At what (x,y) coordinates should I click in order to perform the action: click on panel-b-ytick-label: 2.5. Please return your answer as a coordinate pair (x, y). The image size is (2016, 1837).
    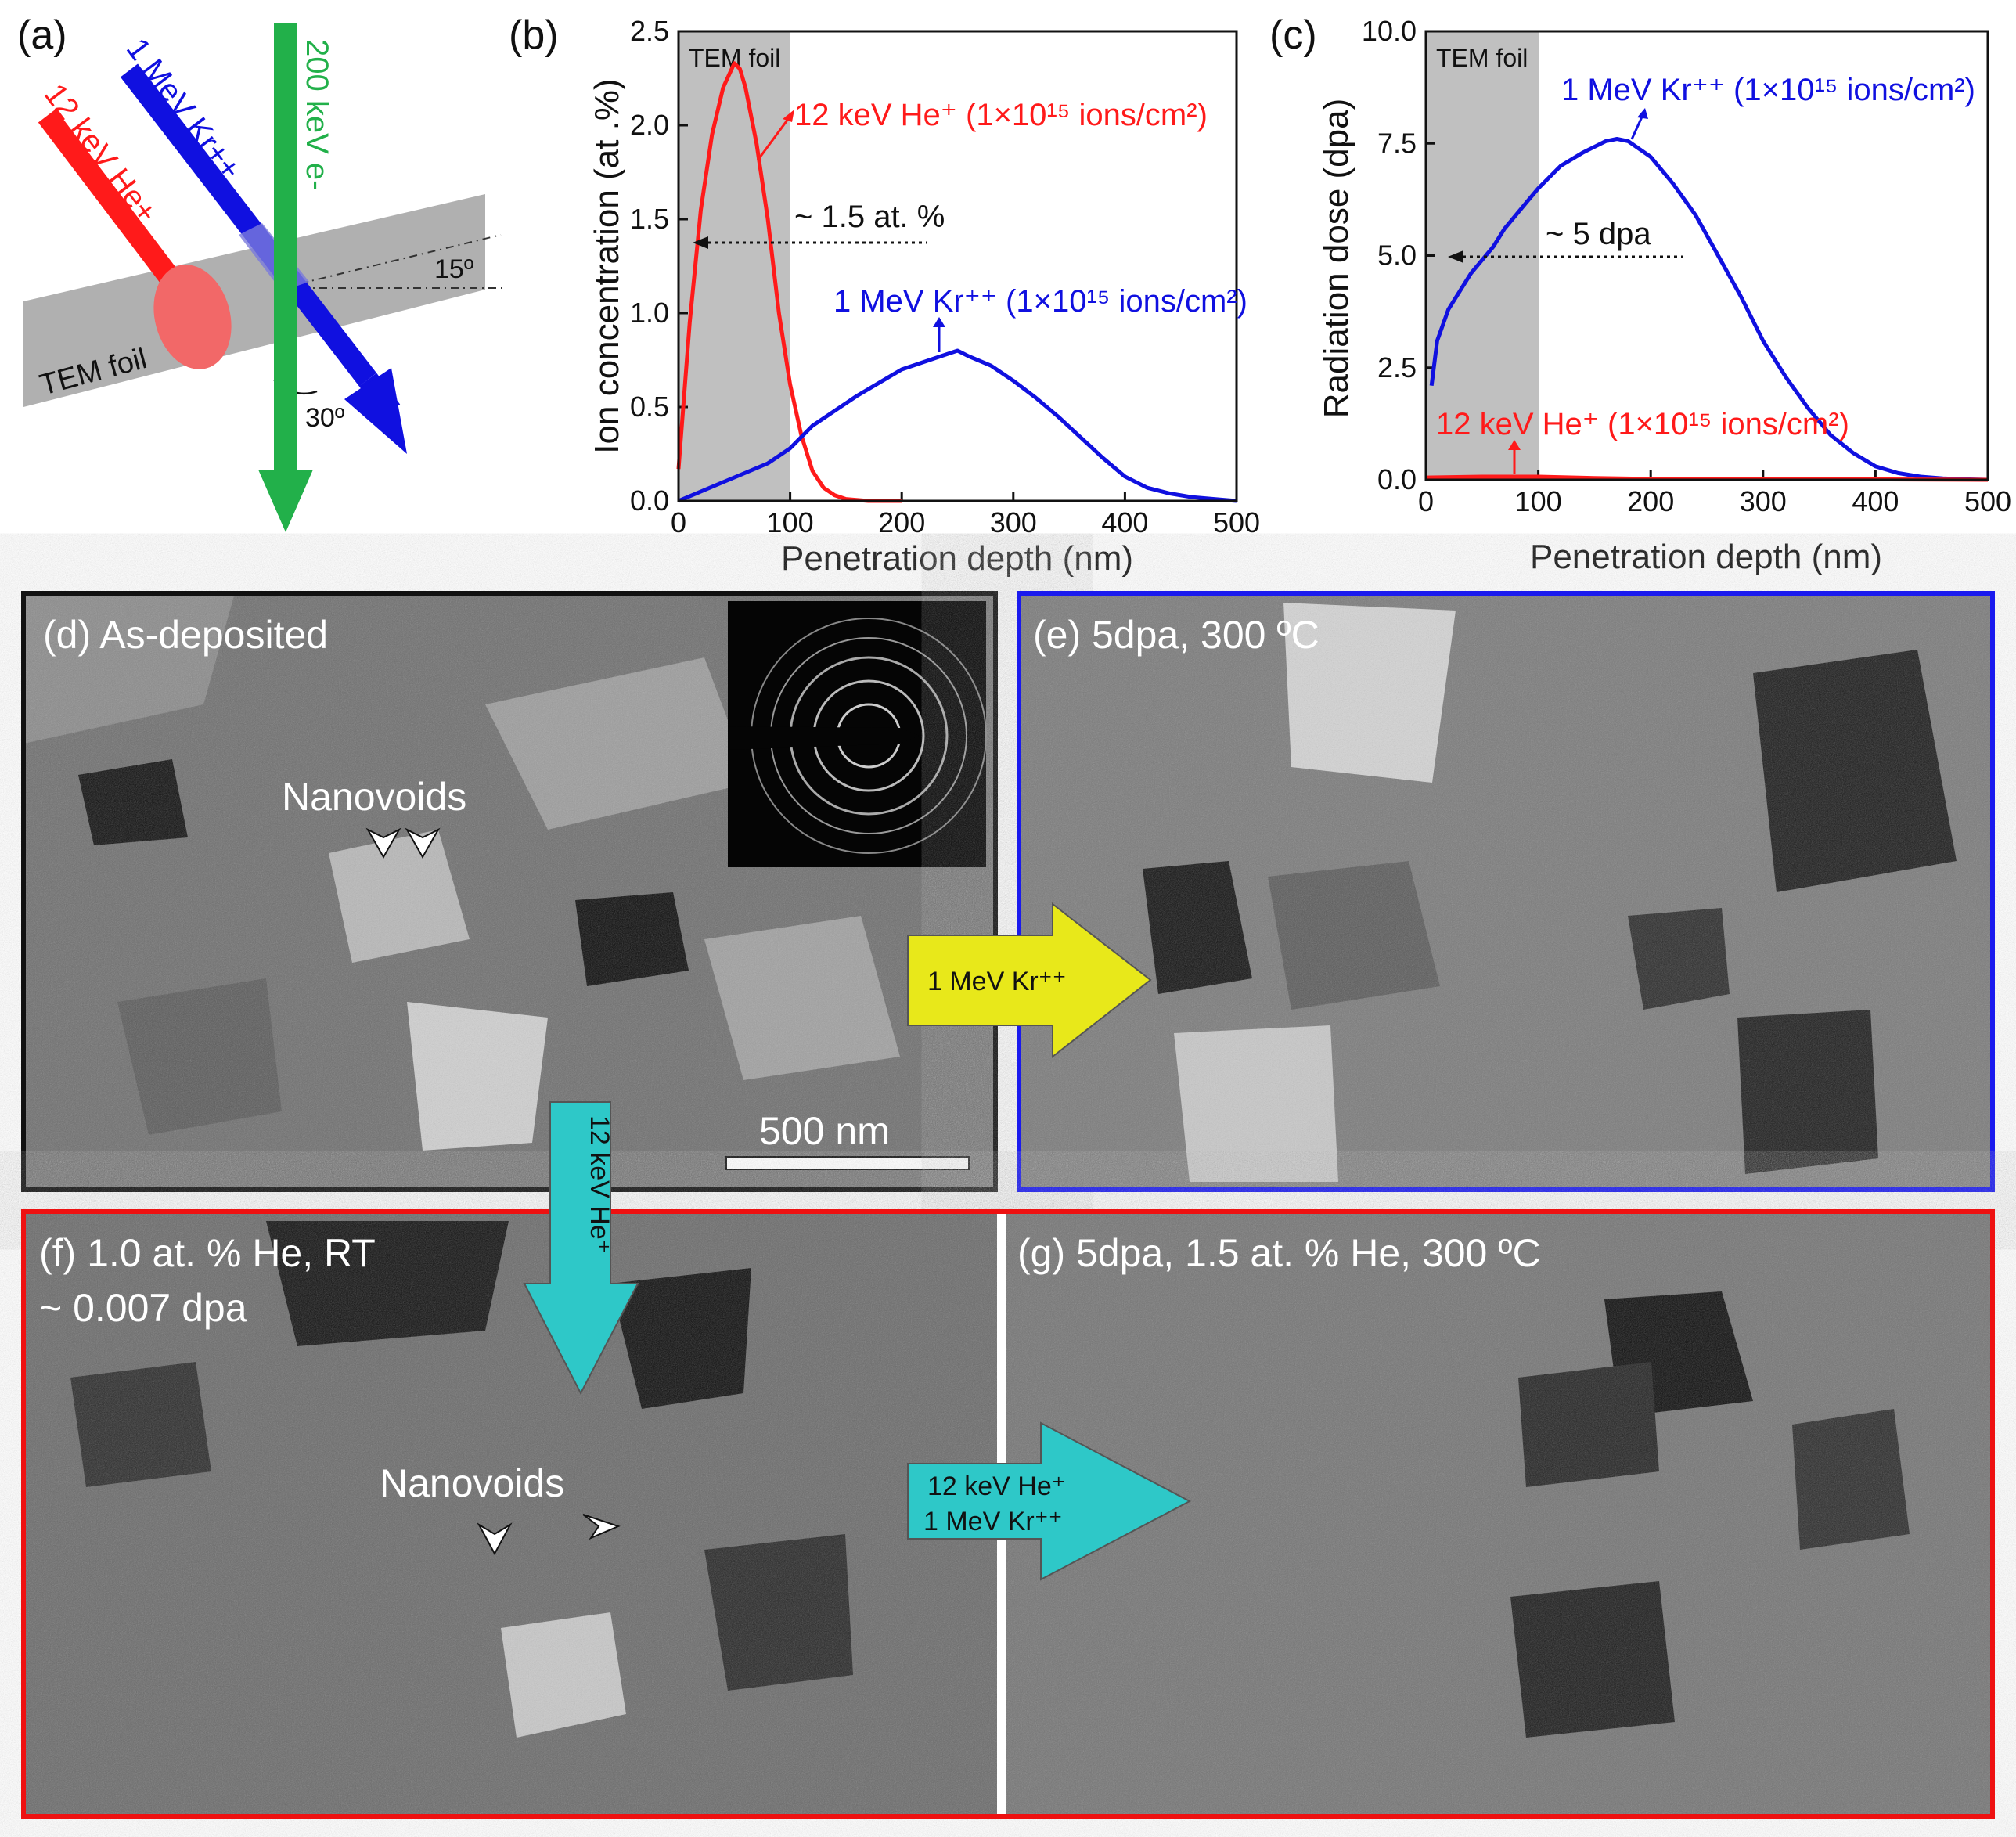
    Looking at the image, I should click on (649, 31).